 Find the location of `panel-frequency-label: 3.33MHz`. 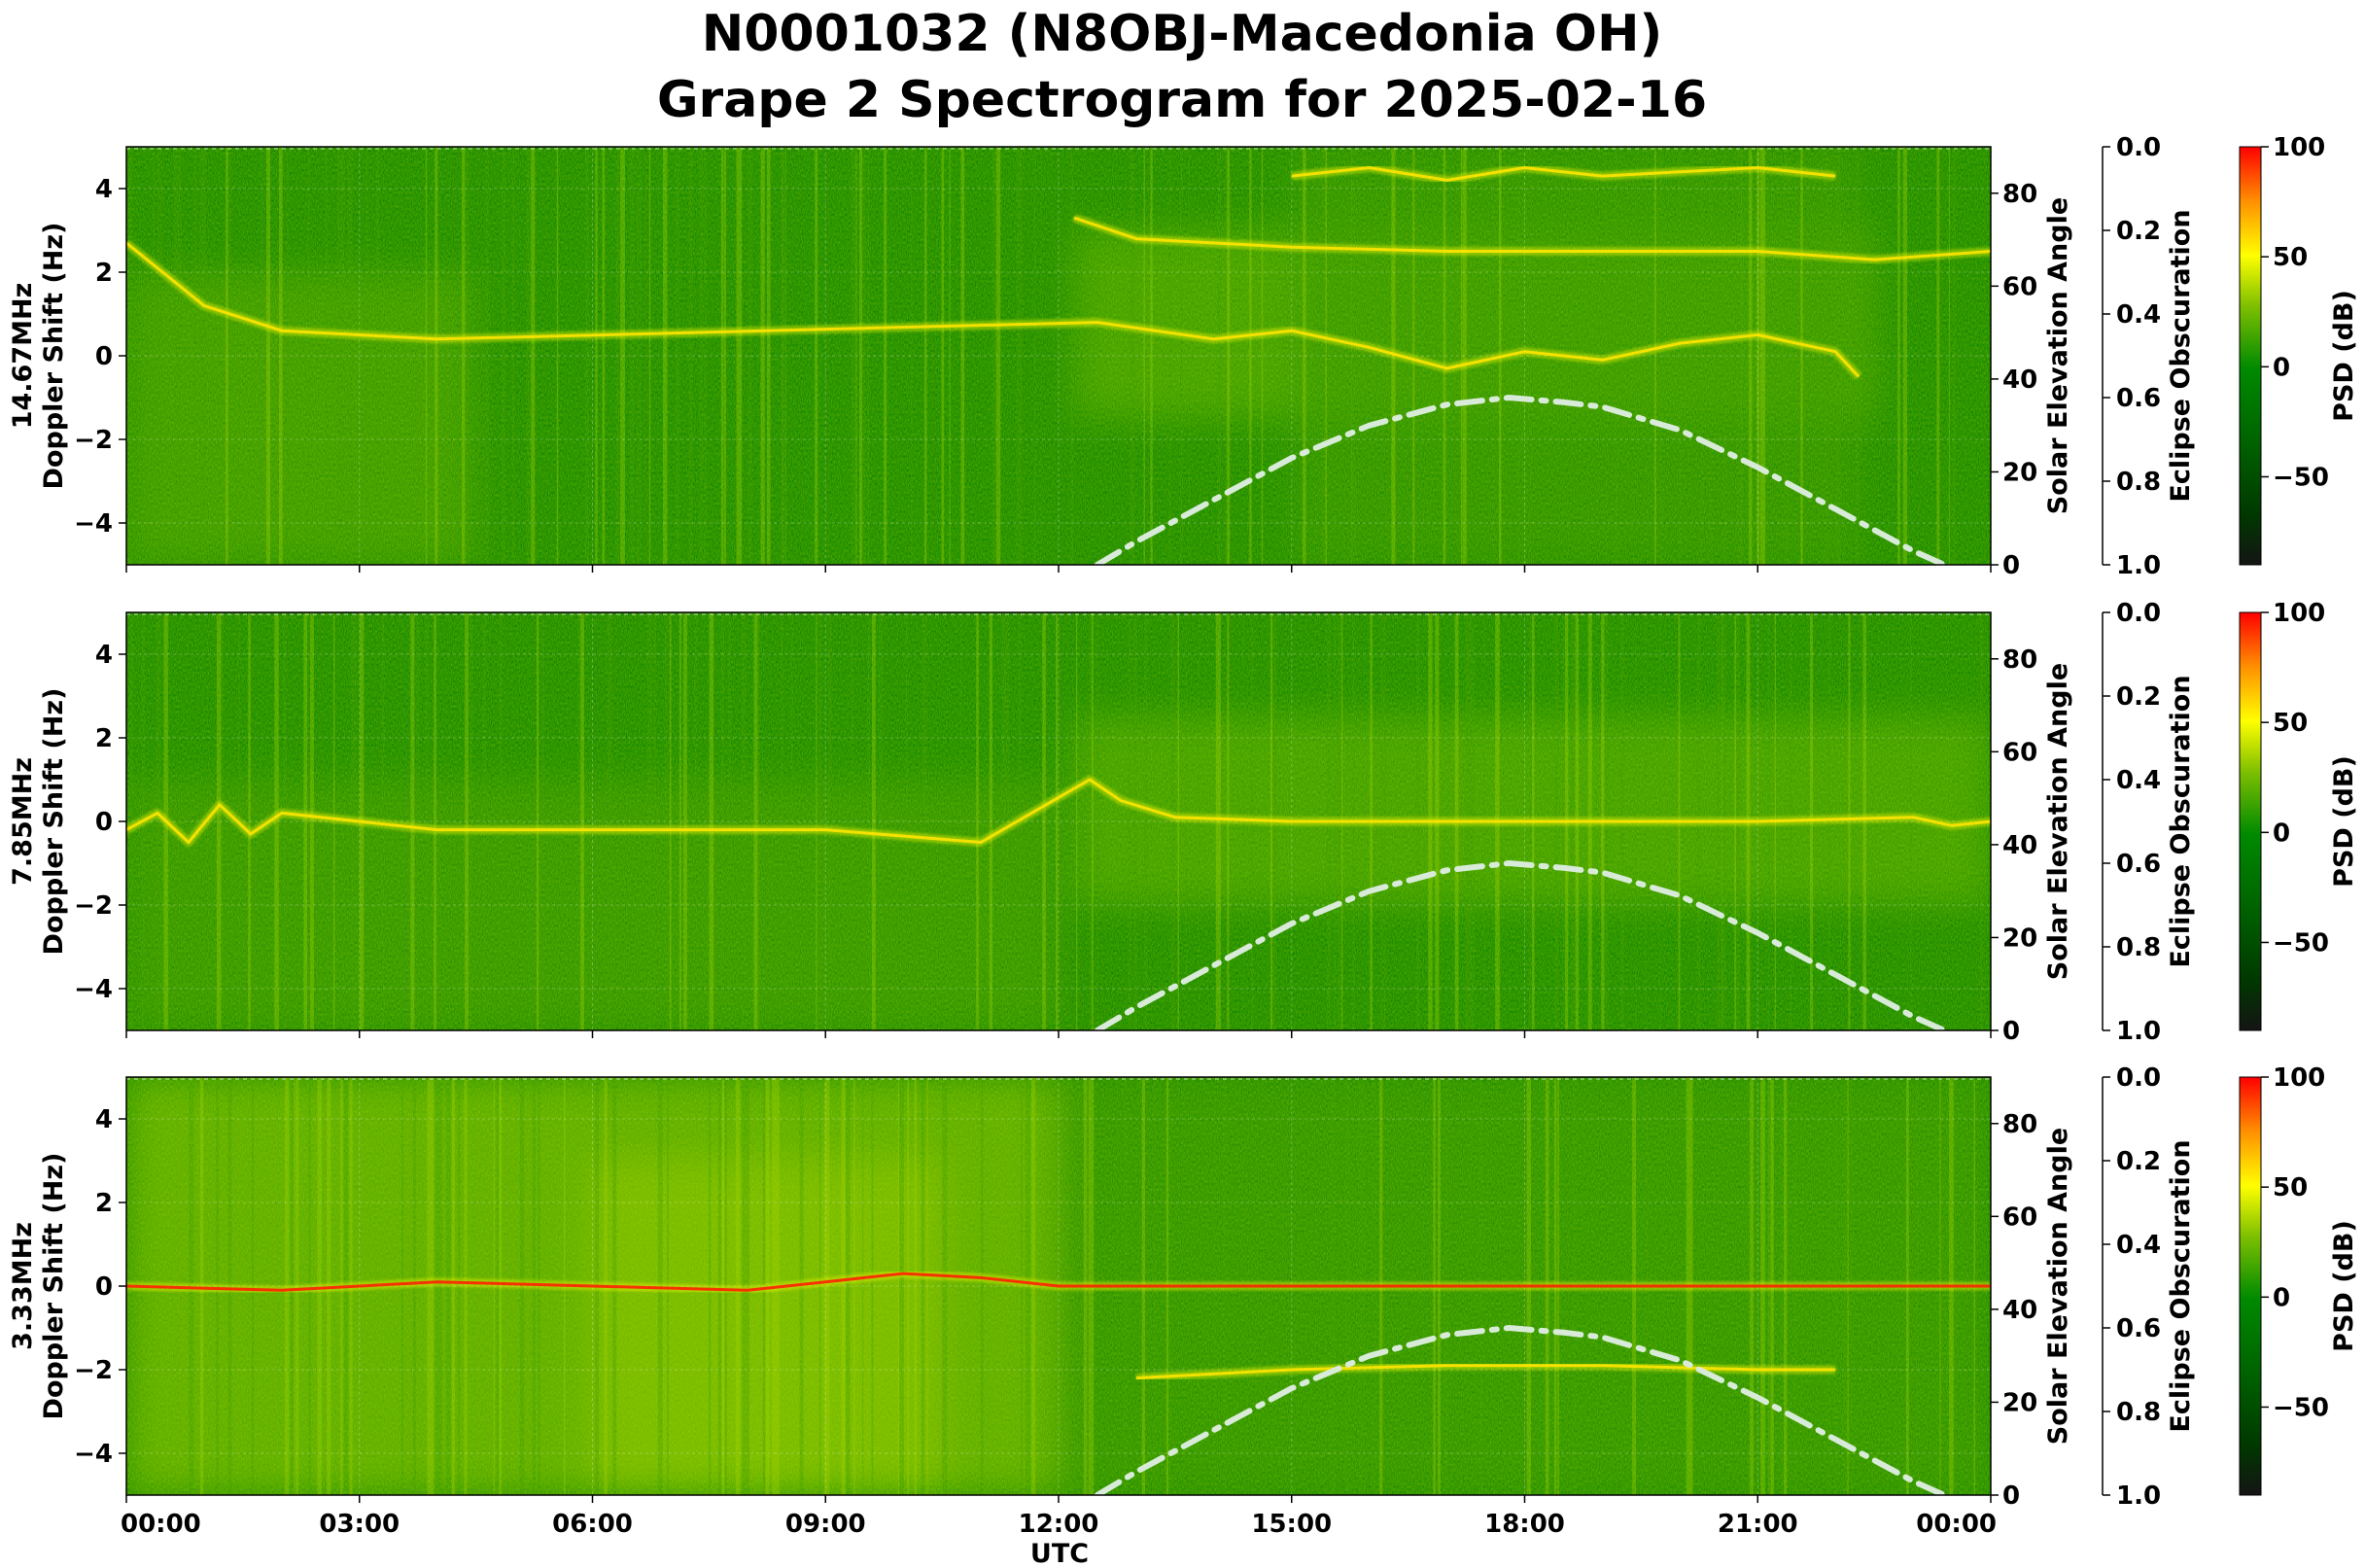

panel-frequency-label: 3.33MHz is located at coordinates (23, 1286).